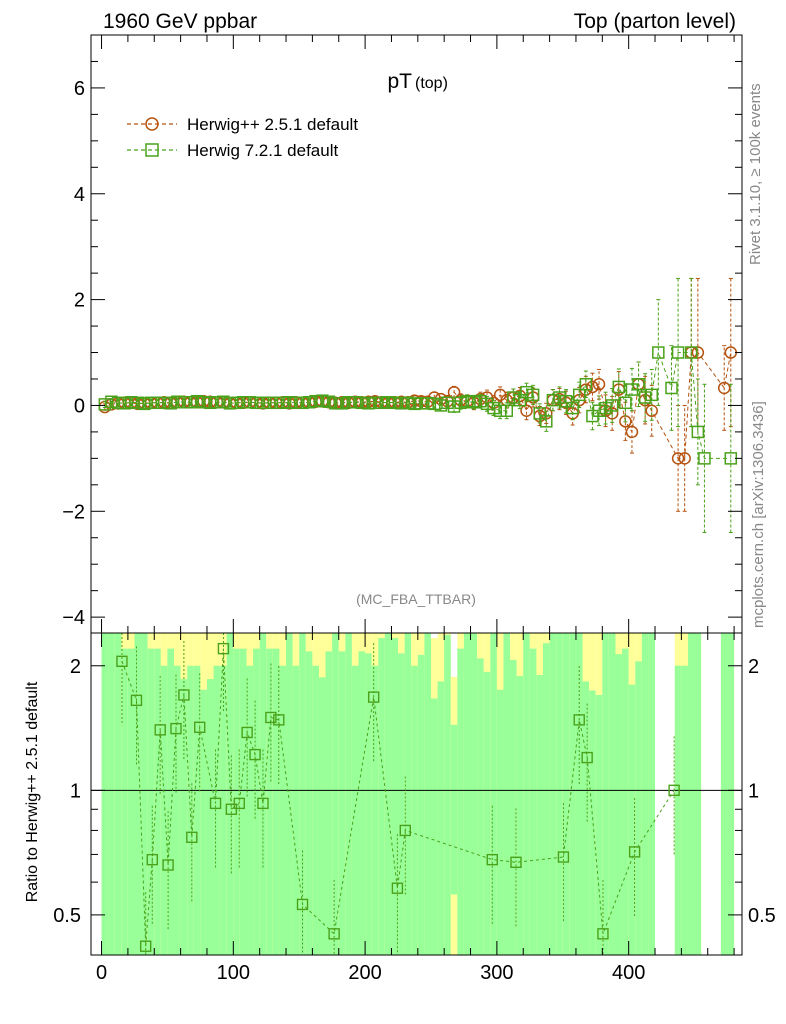 This screenshot has width=786, height=1024. What do you see at coordinates (262, 150) in the screenshot?
I see `legend-label-herwig7: Herwig 7.2.1 default` at bounding box center [262, 150].